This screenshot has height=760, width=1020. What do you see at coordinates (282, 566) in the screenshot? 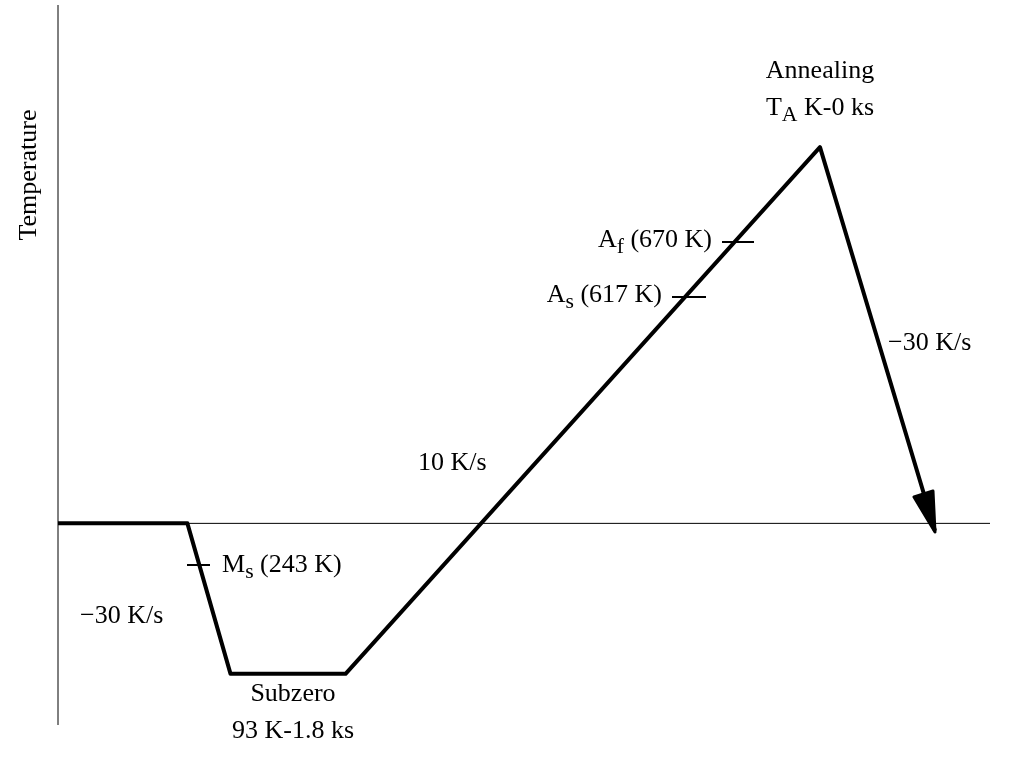
I see `annotation: M$_{s}$ (243 K)` at bounding box center [282, 566].